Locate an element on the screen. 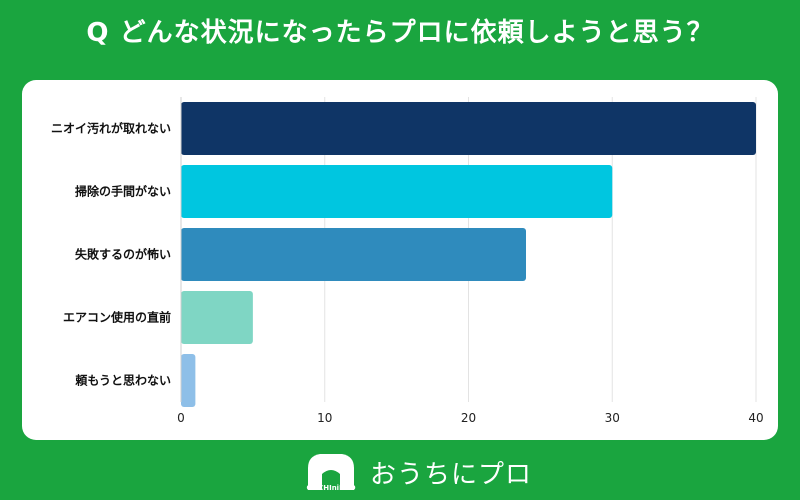  x-tick-label: 0 is located at coordinates (181, 418).